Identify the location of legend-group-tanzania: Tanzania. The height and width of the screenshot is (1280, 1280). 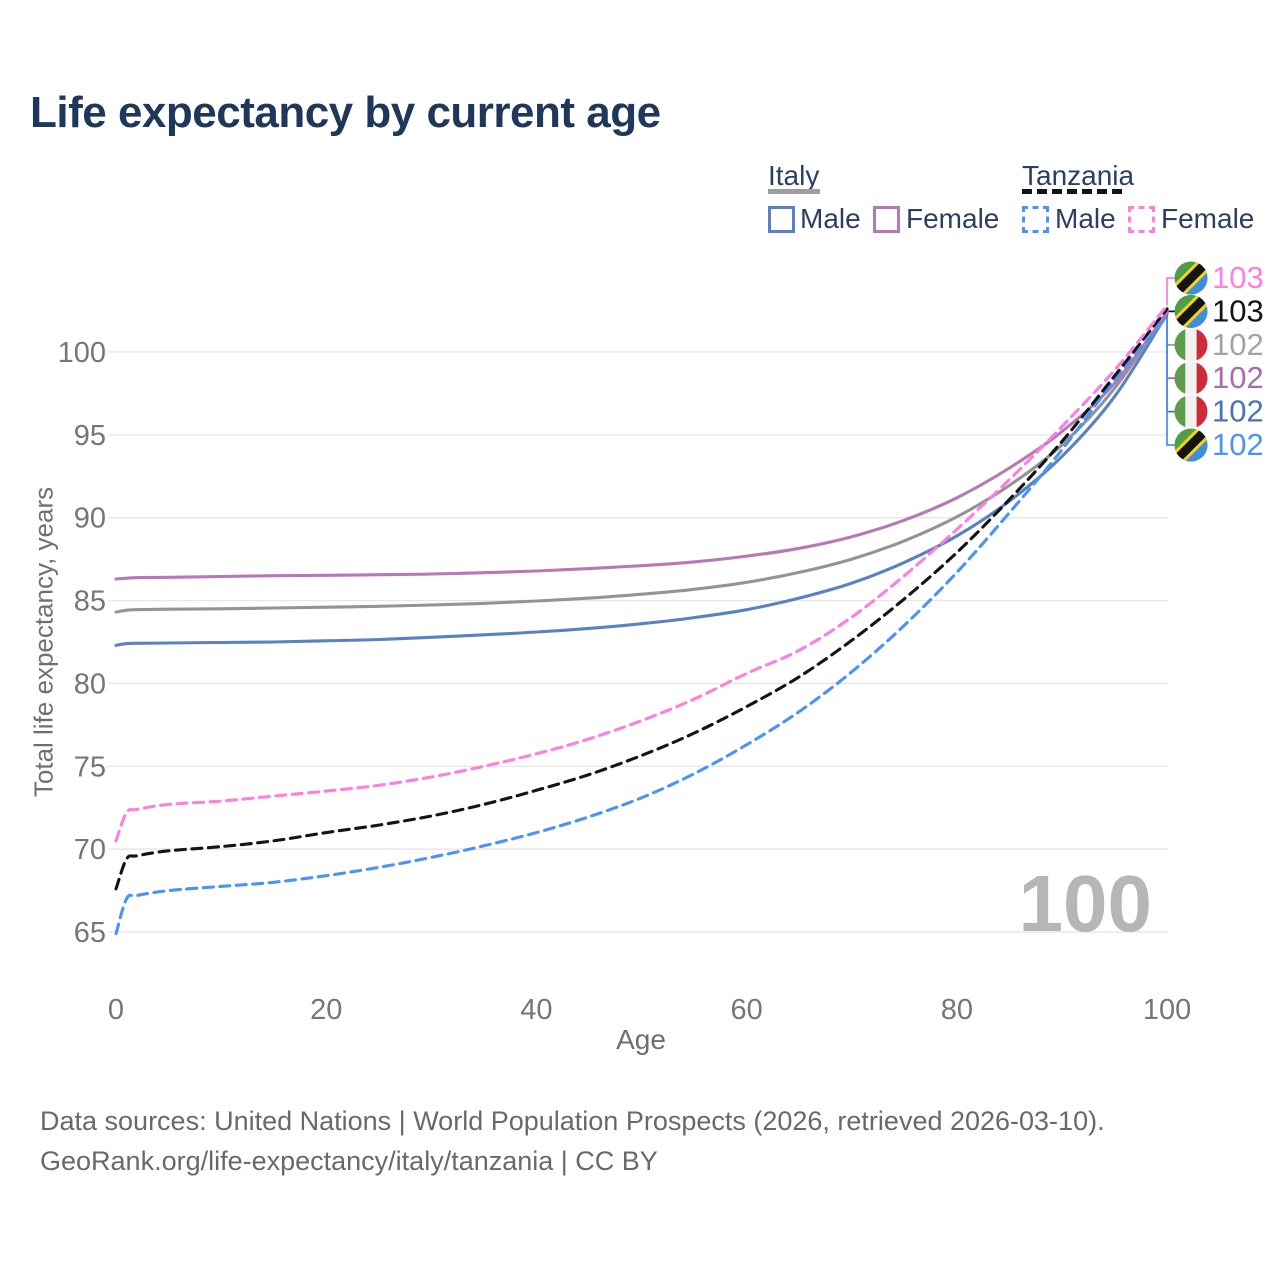
(1078, 175).